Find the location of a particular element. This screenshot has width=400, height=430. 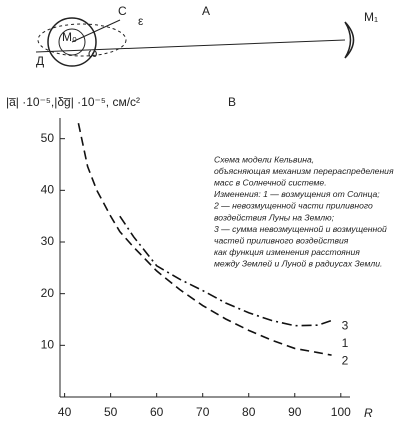

caption-line: как функция изменения расстояния is located at coordinates (287, 252).